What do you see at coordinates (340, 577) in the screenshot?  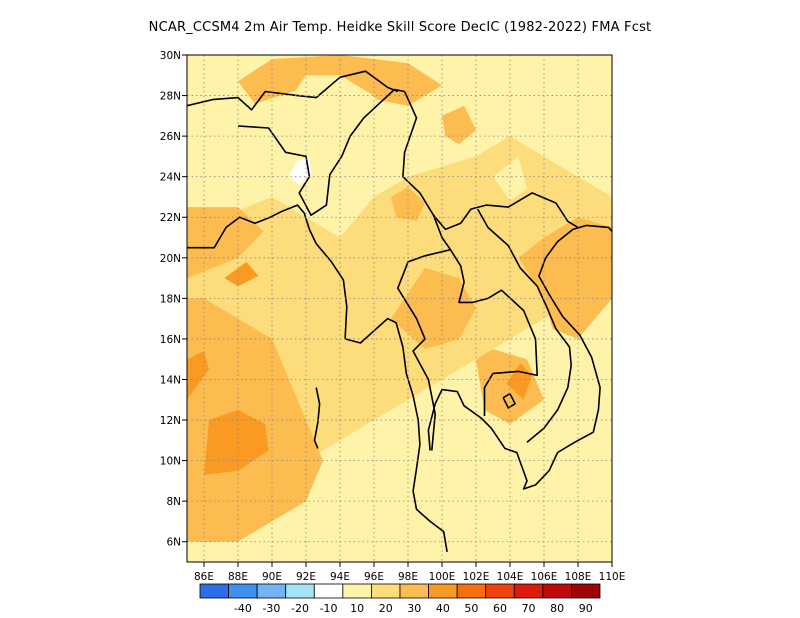 I see `lon-tick-label-4: 94E` at bounding box center [340, 577].